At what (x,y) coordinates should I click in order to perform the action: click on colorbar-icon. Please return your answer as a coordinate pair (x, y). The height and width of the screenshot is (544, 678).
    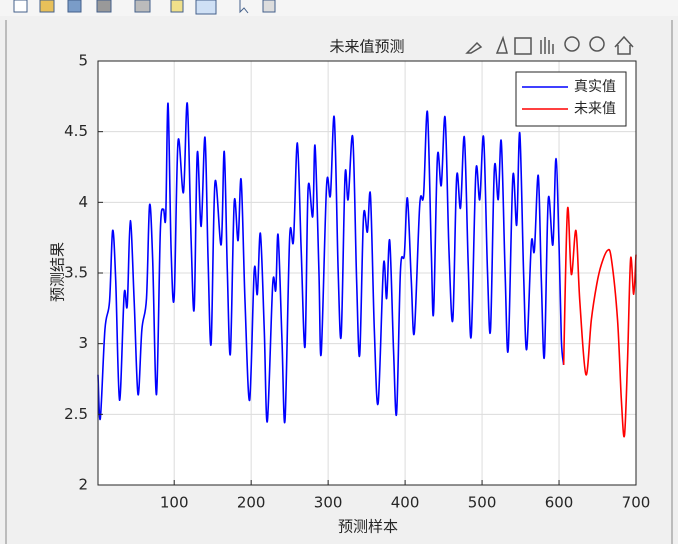
    Looking at the image, I should click on (177, 6).